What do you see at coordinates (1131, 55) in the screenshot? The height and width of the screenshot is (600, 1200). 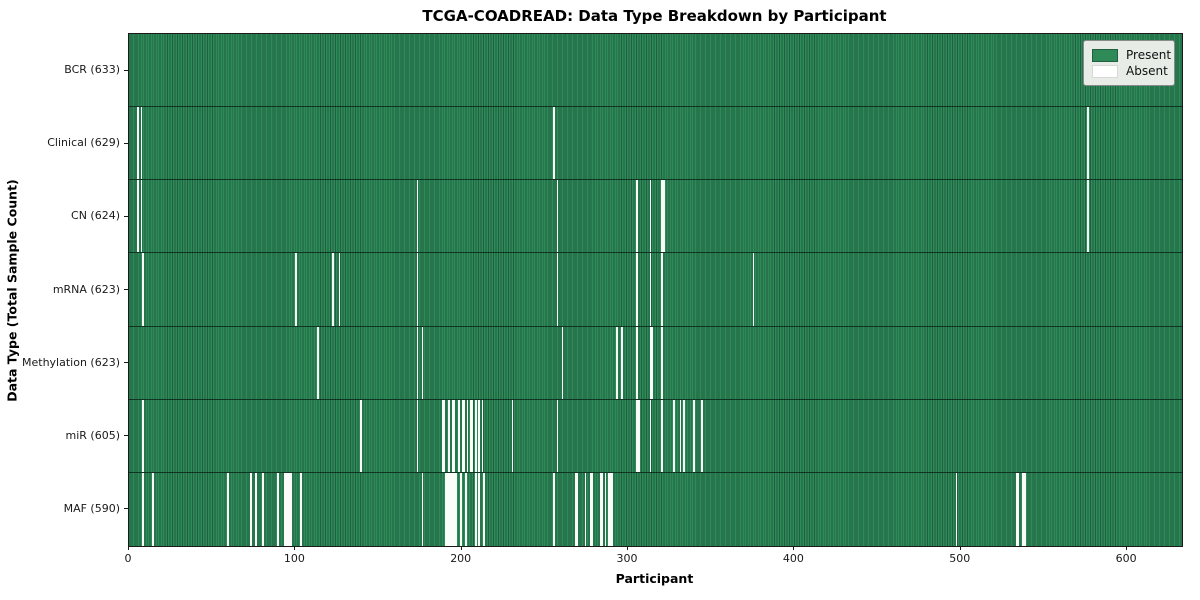 I see `legend-entry-present: Present` at bounding box center [1131, 55].